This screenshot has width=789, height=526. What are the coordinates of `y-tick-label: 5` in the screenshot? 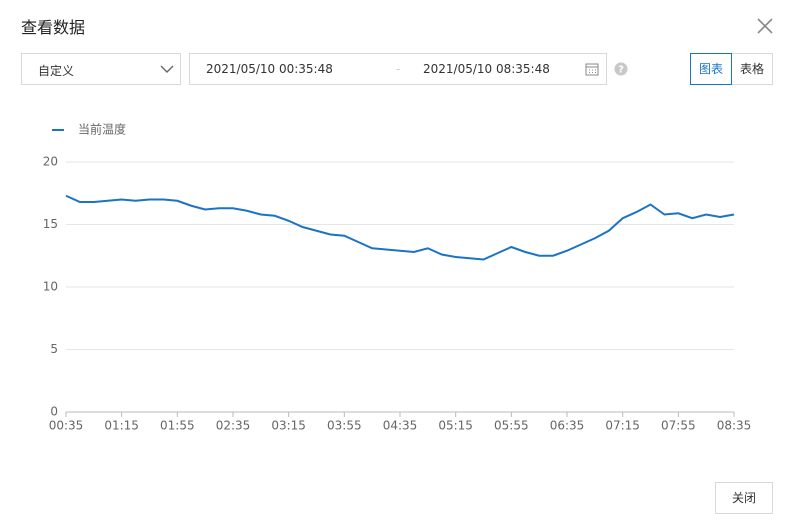 It's located at (54, 349).